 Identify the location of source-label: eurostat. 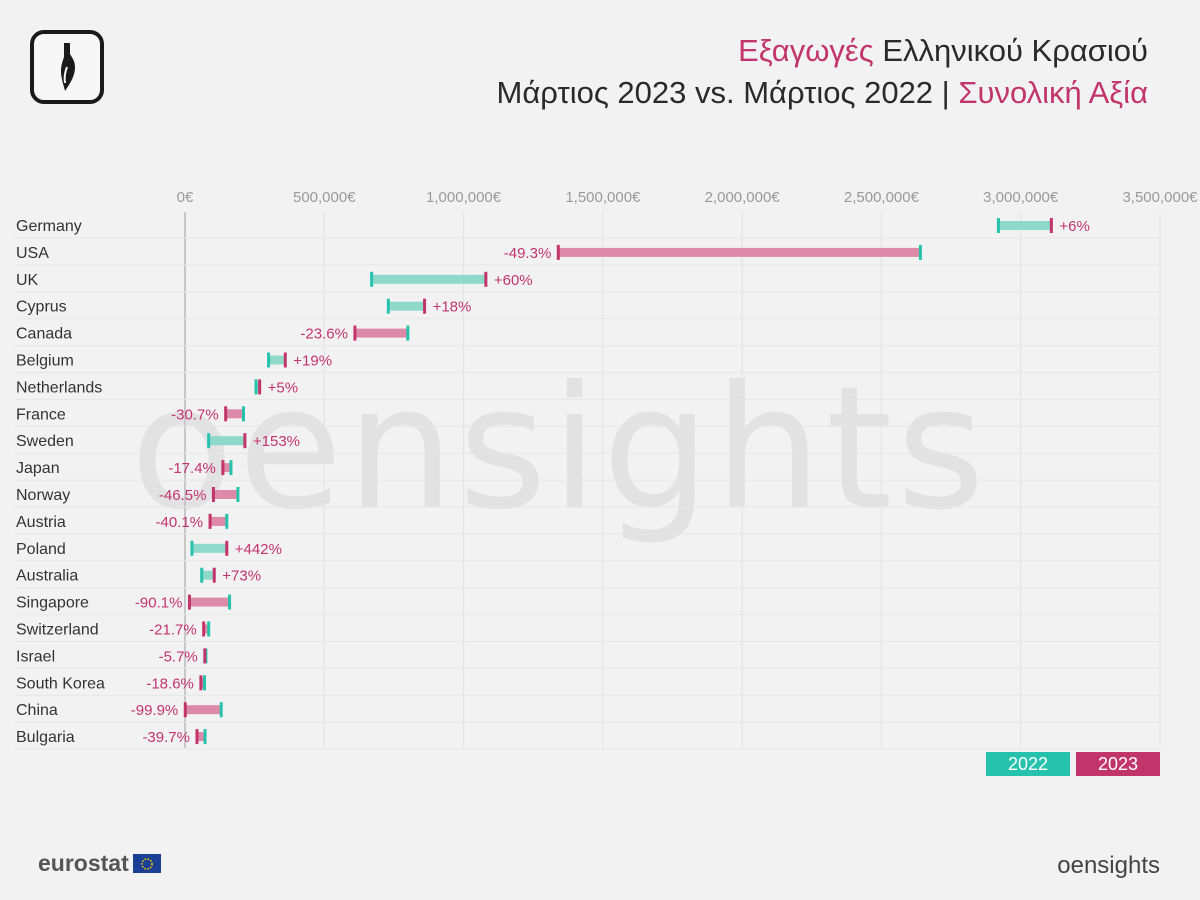
(83, 863).